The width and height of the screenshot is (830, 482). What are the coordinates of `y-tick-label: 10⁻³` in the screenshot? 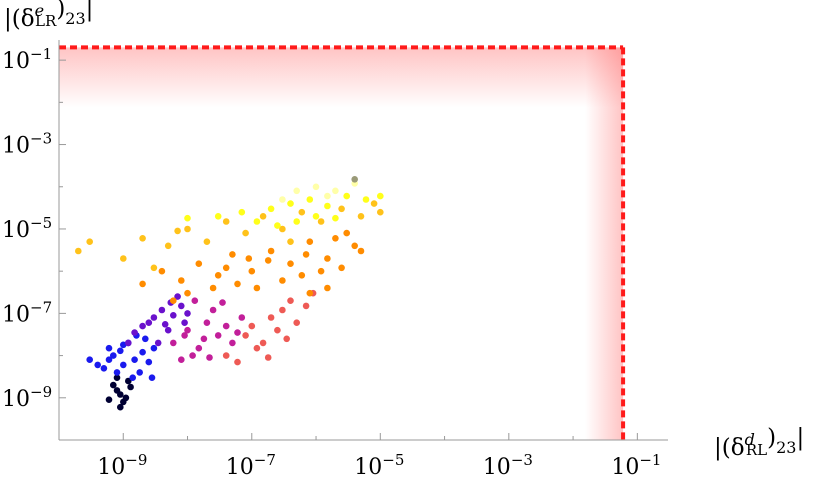 It's located at (27, 144).